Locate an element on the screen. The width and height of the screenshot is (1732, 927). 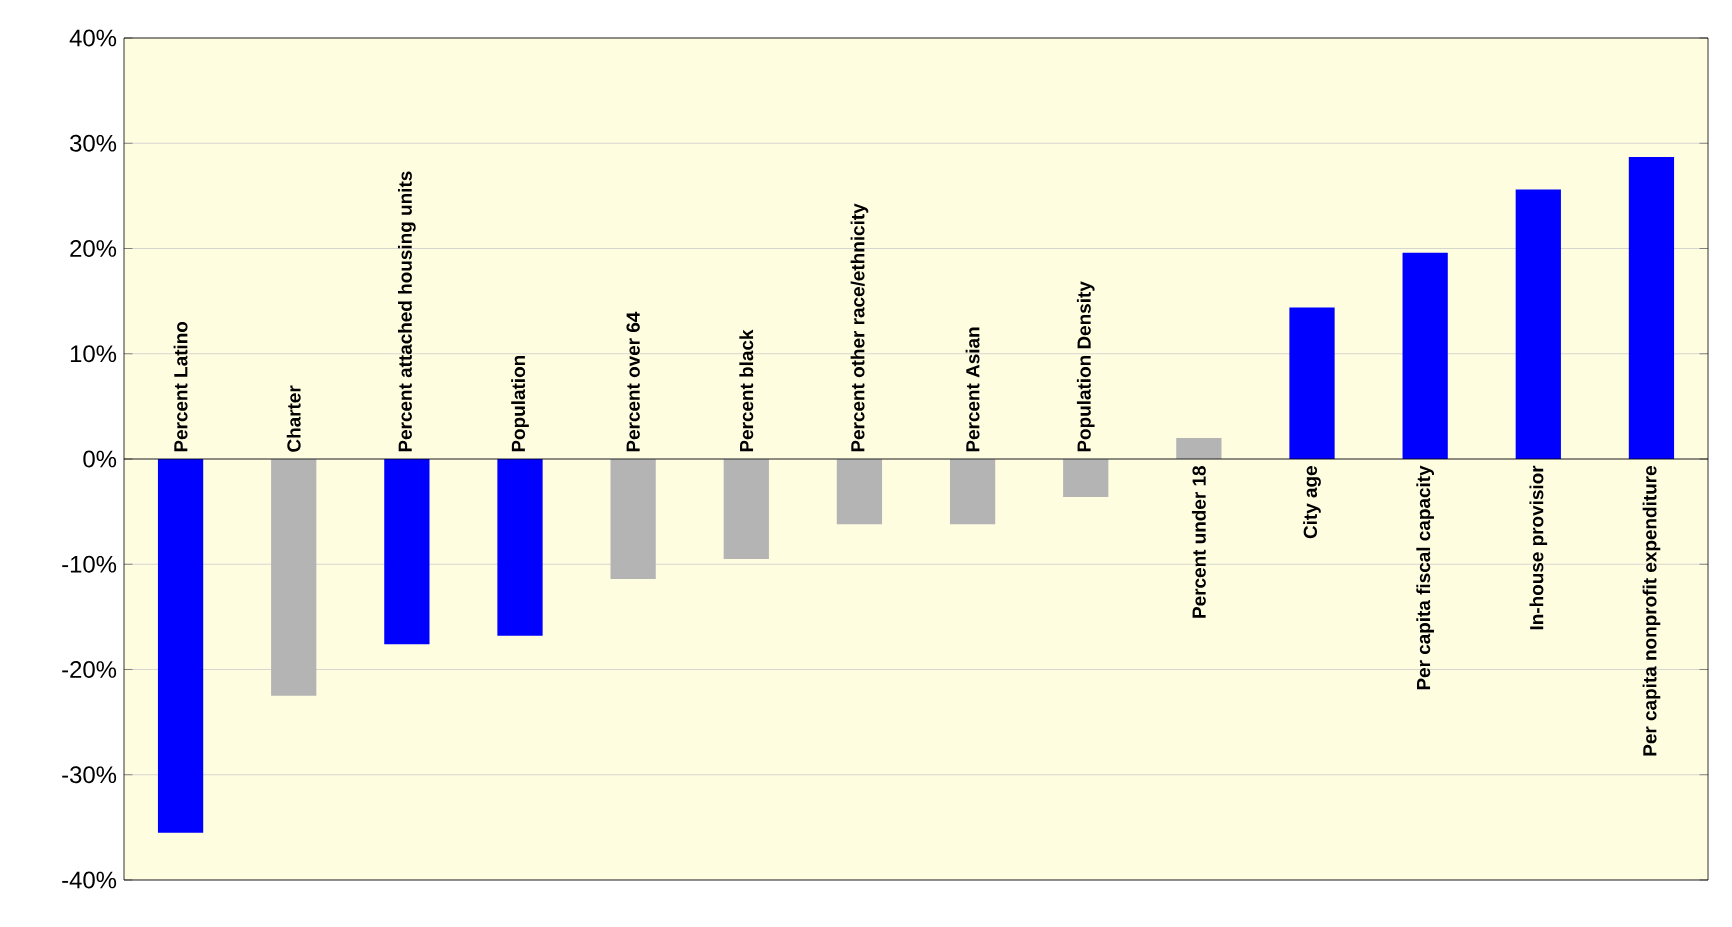
x-tick-label: City age is located at coordinates (1312, 502).